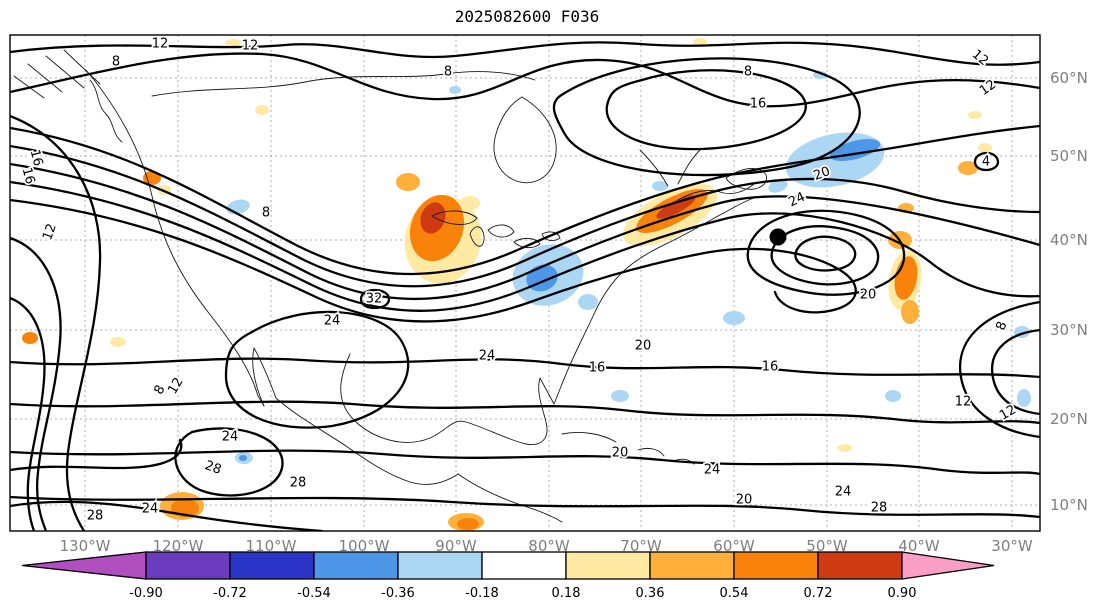 This screenshot has width=1105, height=615. What do you see at coordinates (641, 546) in the screenshot?
I see `x-tick-label: 70°W` at bounding box center [641, 546].